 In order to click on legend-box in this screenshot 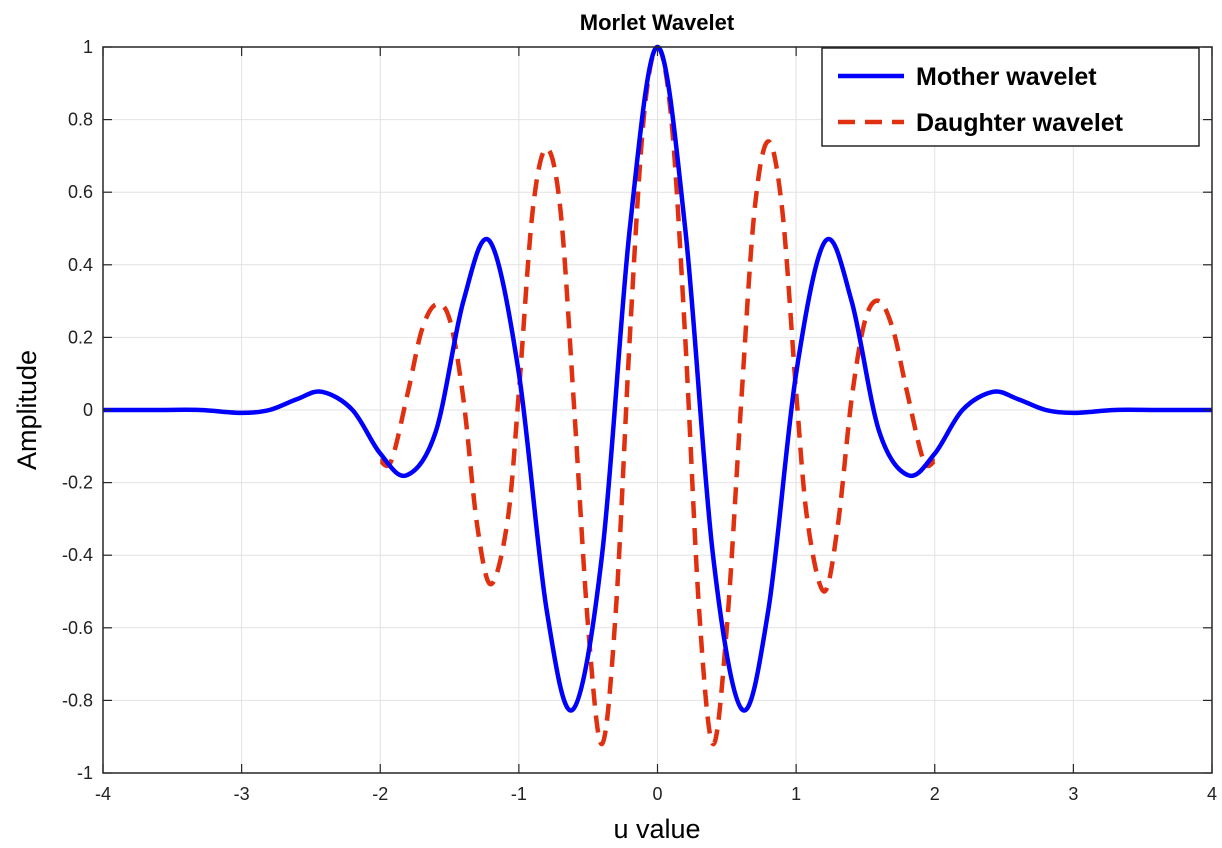, I will do `click(1010, 97)`.